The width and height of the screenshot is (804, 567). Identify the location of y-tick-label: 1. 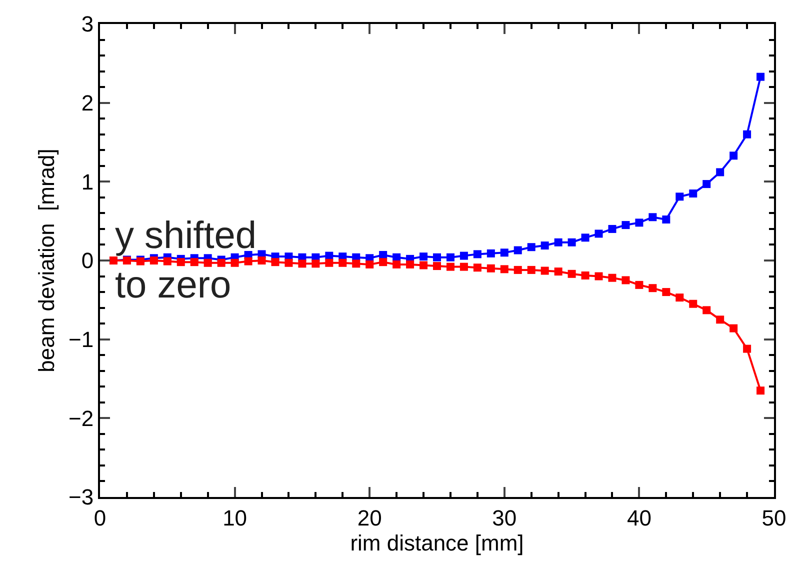
(87, 181).